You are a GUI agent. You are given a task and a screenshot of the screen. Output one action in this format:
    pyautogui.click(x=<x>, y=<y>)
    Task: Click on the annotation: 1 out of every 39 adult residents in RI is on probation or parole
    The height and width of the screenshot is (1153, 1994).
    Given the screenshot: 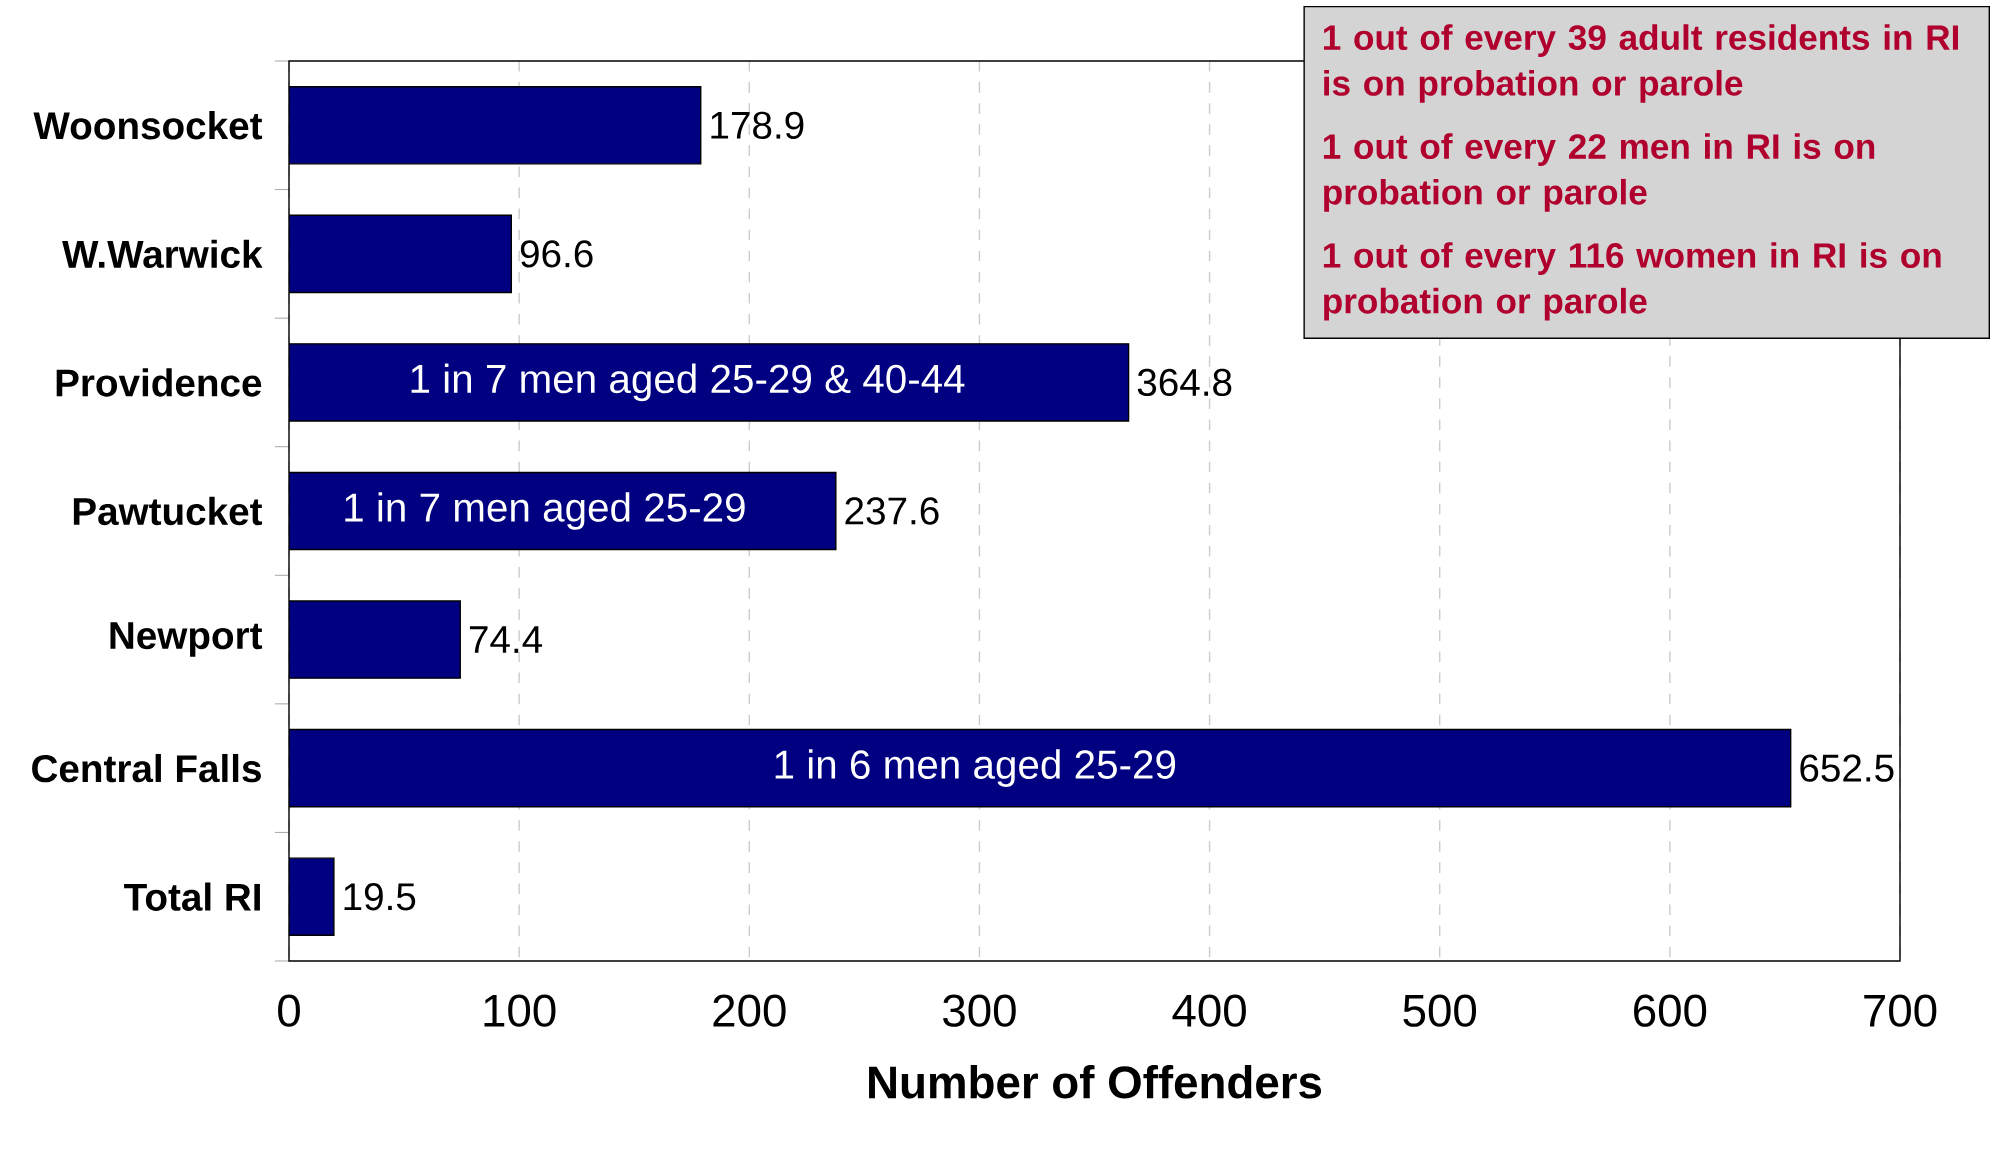 What is the action you would take?
    pyautogui.click(x=1640, y=63)
    